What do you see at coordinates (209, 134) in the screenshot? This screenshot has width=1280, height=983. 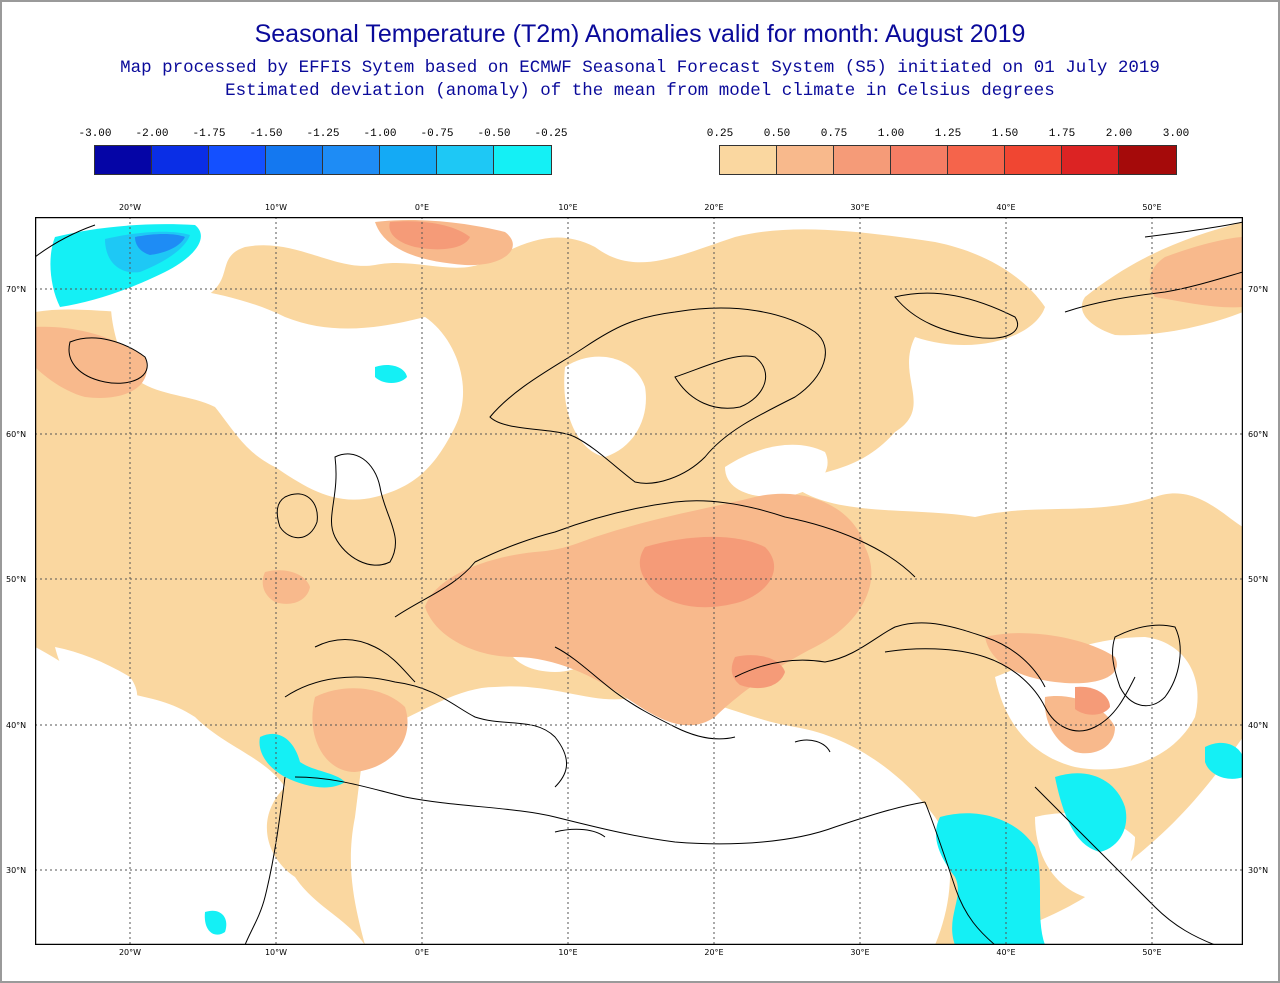 I see `legend-negative-label: -1.75` at bounding box center [209, 134].